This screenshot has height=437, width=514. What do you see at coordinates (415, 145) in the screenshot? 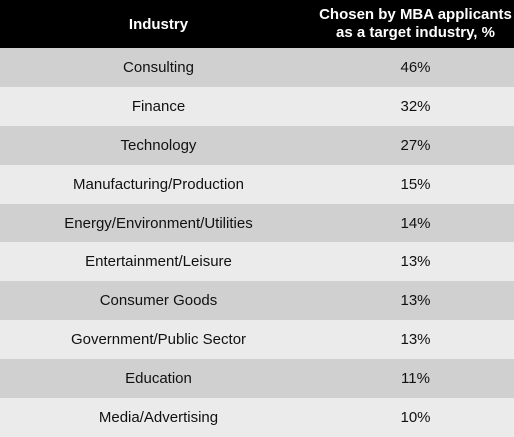
I see `percent-cell: 27%` at bounding box center [415, 145].